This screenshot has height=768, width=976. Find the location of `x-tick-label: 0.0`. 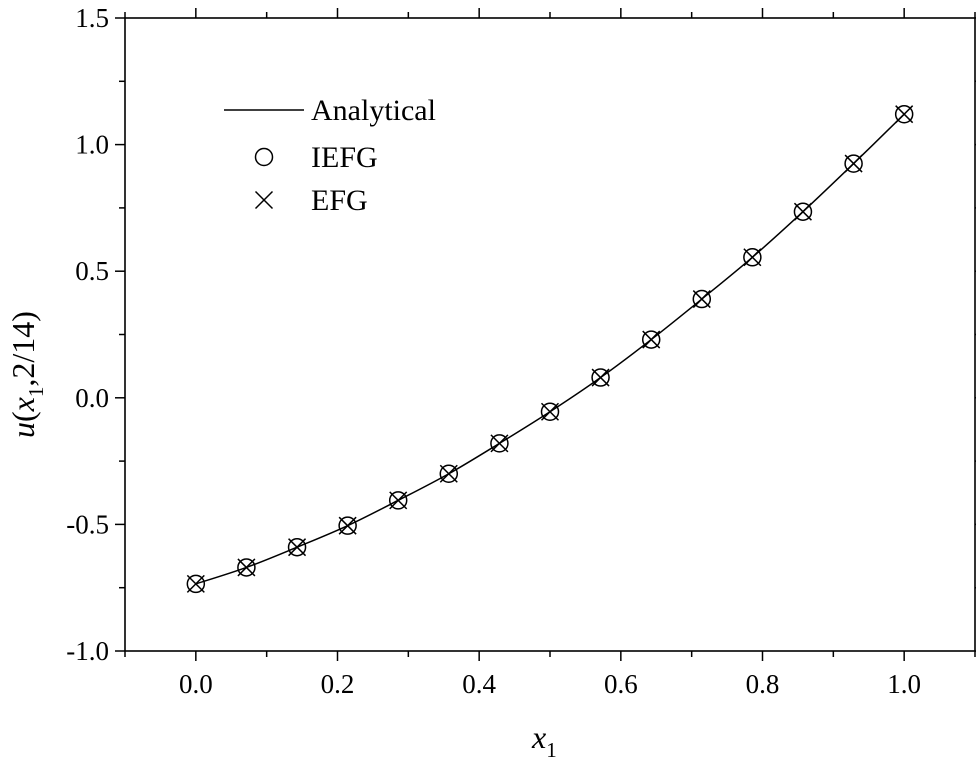

x-tick-label: 0.0 is located at coordinates (196, 684).